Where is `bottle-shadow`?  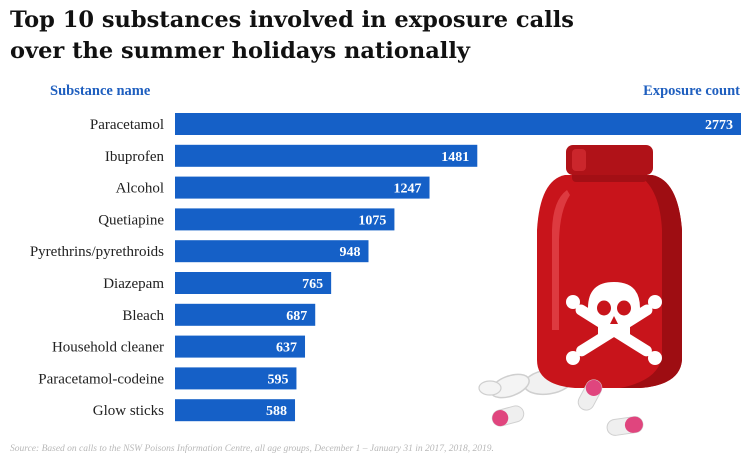
bottle-shadow is located at coordinates (651, 281).